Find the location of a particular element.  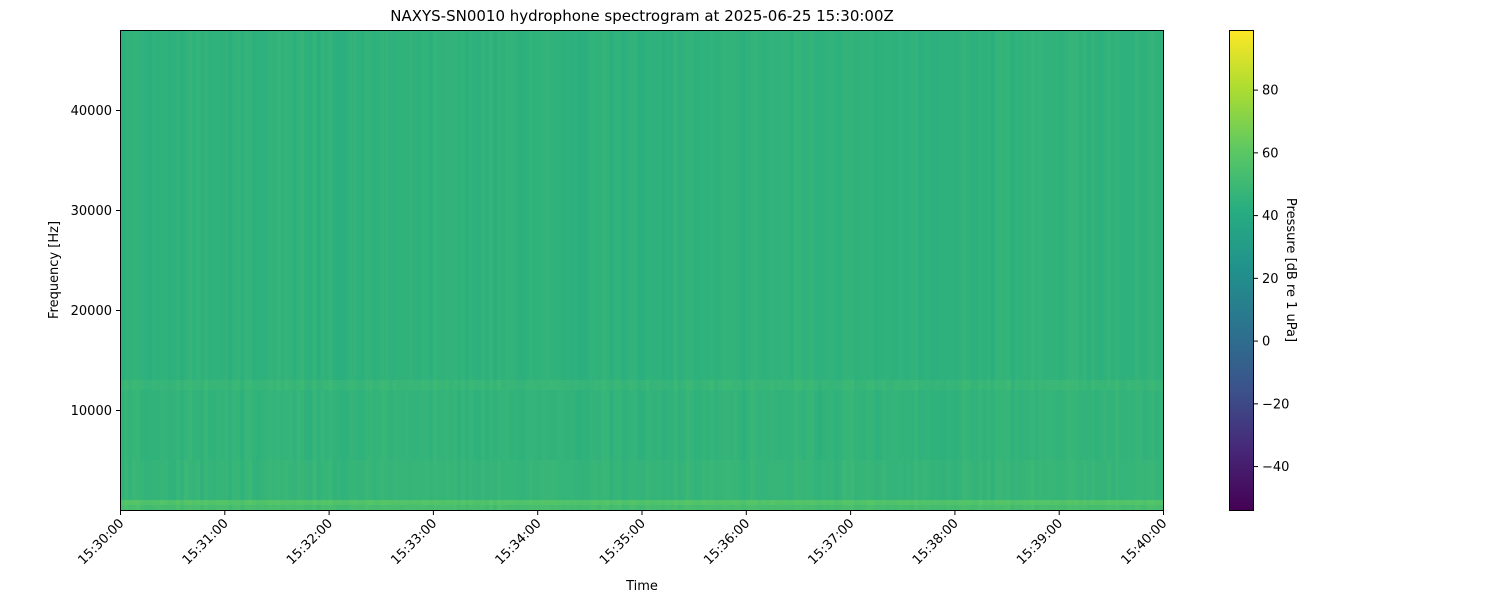

x-tick-label: 15:30:00 is located at coordinates (101, 542).